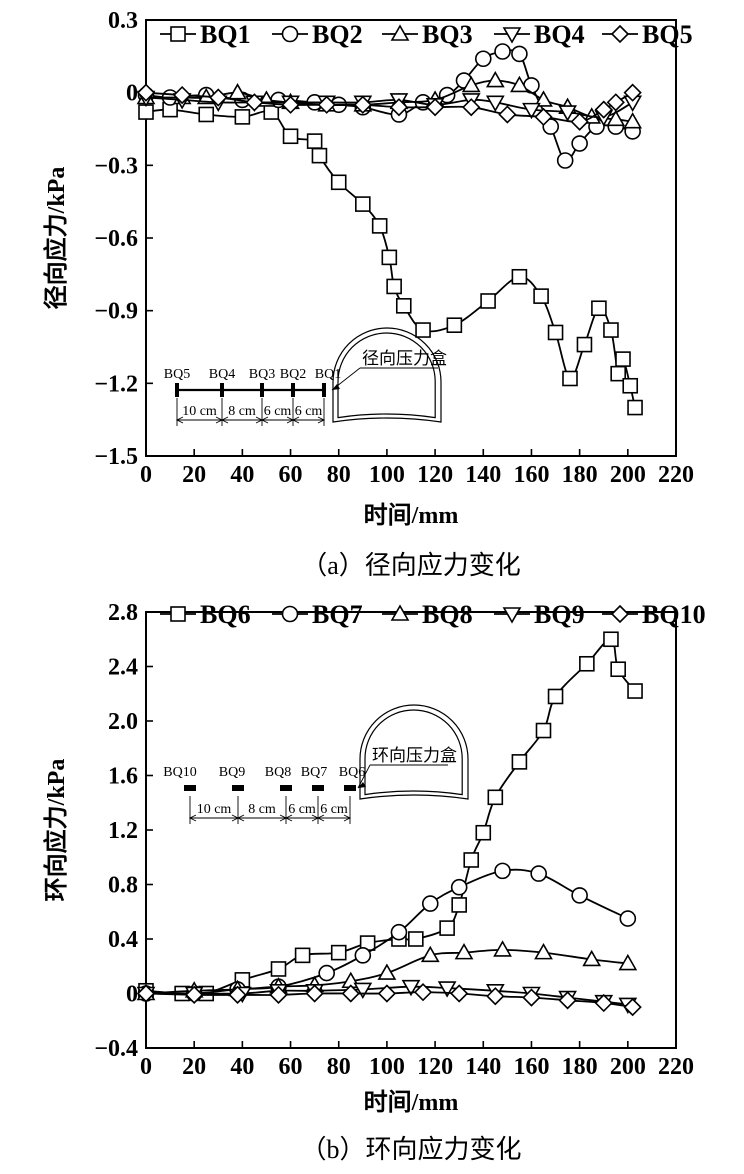  Describe the element at coordinates (337, 614) in the screenshot. I see `legend-label-b-BQ7: BQ7` at that location.